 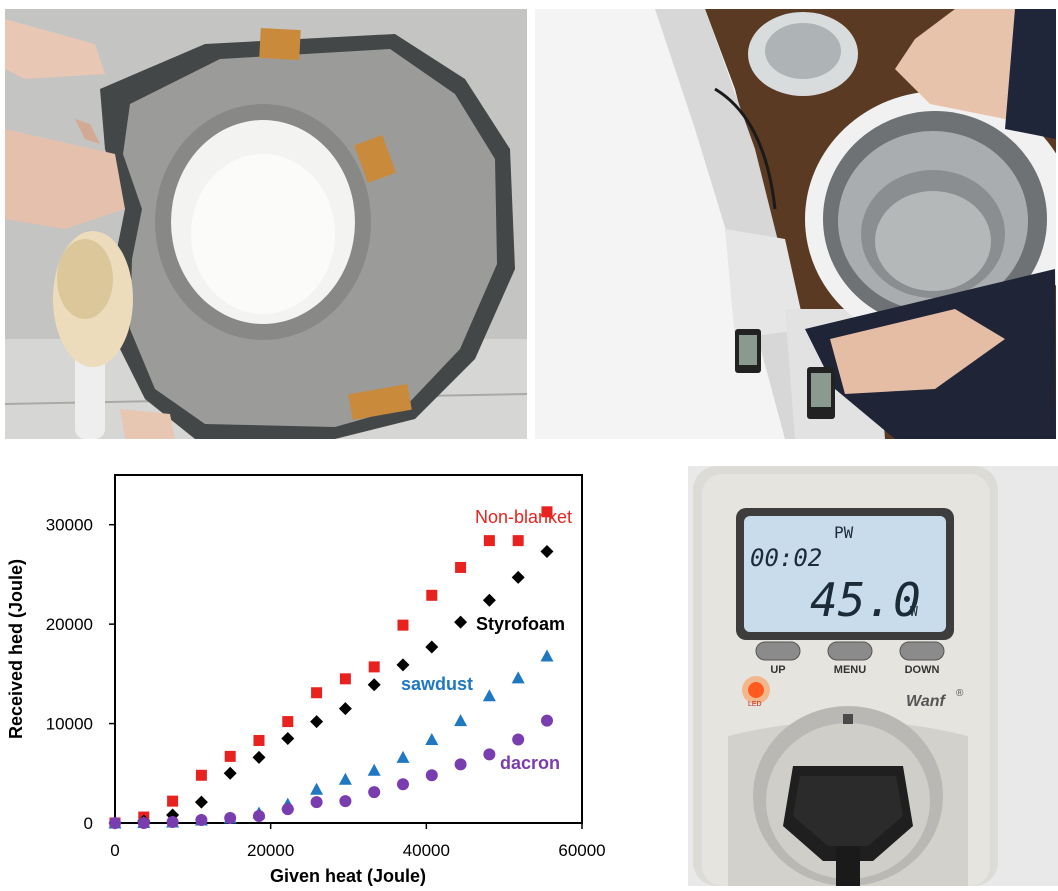 What do you see at coordinates (756, 690) in the screenshot?
I see `led-indicator` at bounding box center [756, 690].